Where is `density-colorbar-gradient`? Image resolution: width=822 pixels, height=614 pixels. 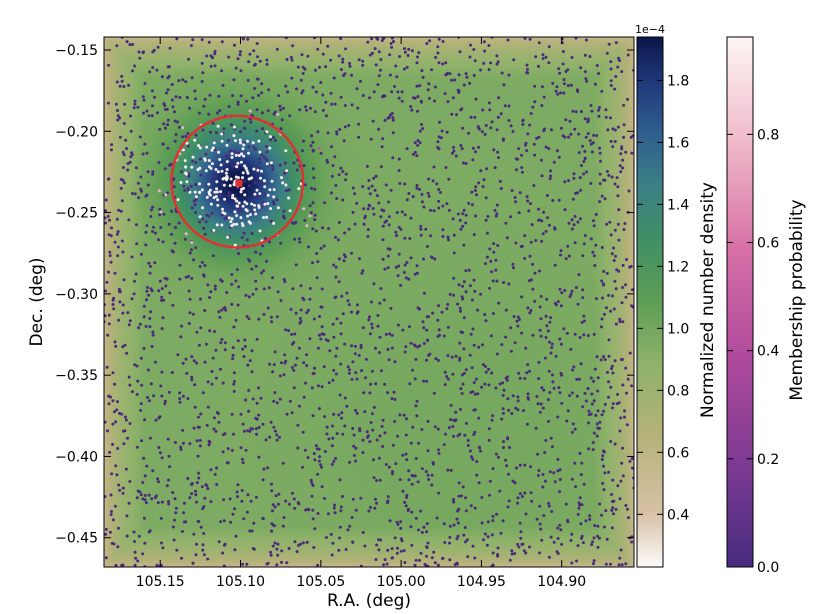 density-colorbar-gradient is located at coordinates (650, 302).